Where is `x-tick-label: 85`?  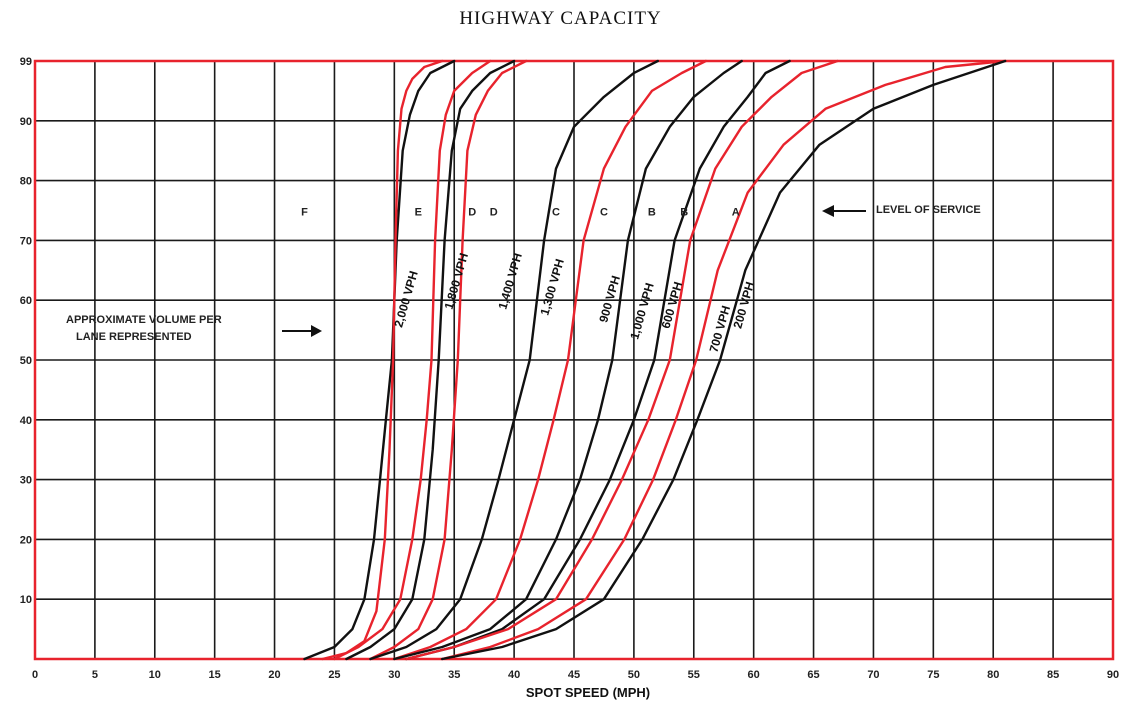 x-tick-label: 85 is located at coordinates (1053, 675).